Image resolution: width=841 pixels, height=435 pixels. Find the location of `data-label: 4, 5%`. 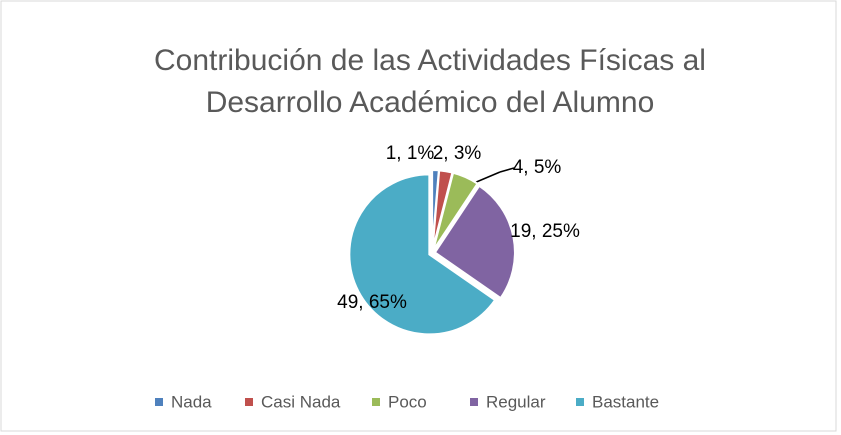

data-label: 4, 5% is located at coordinates (537, 167).